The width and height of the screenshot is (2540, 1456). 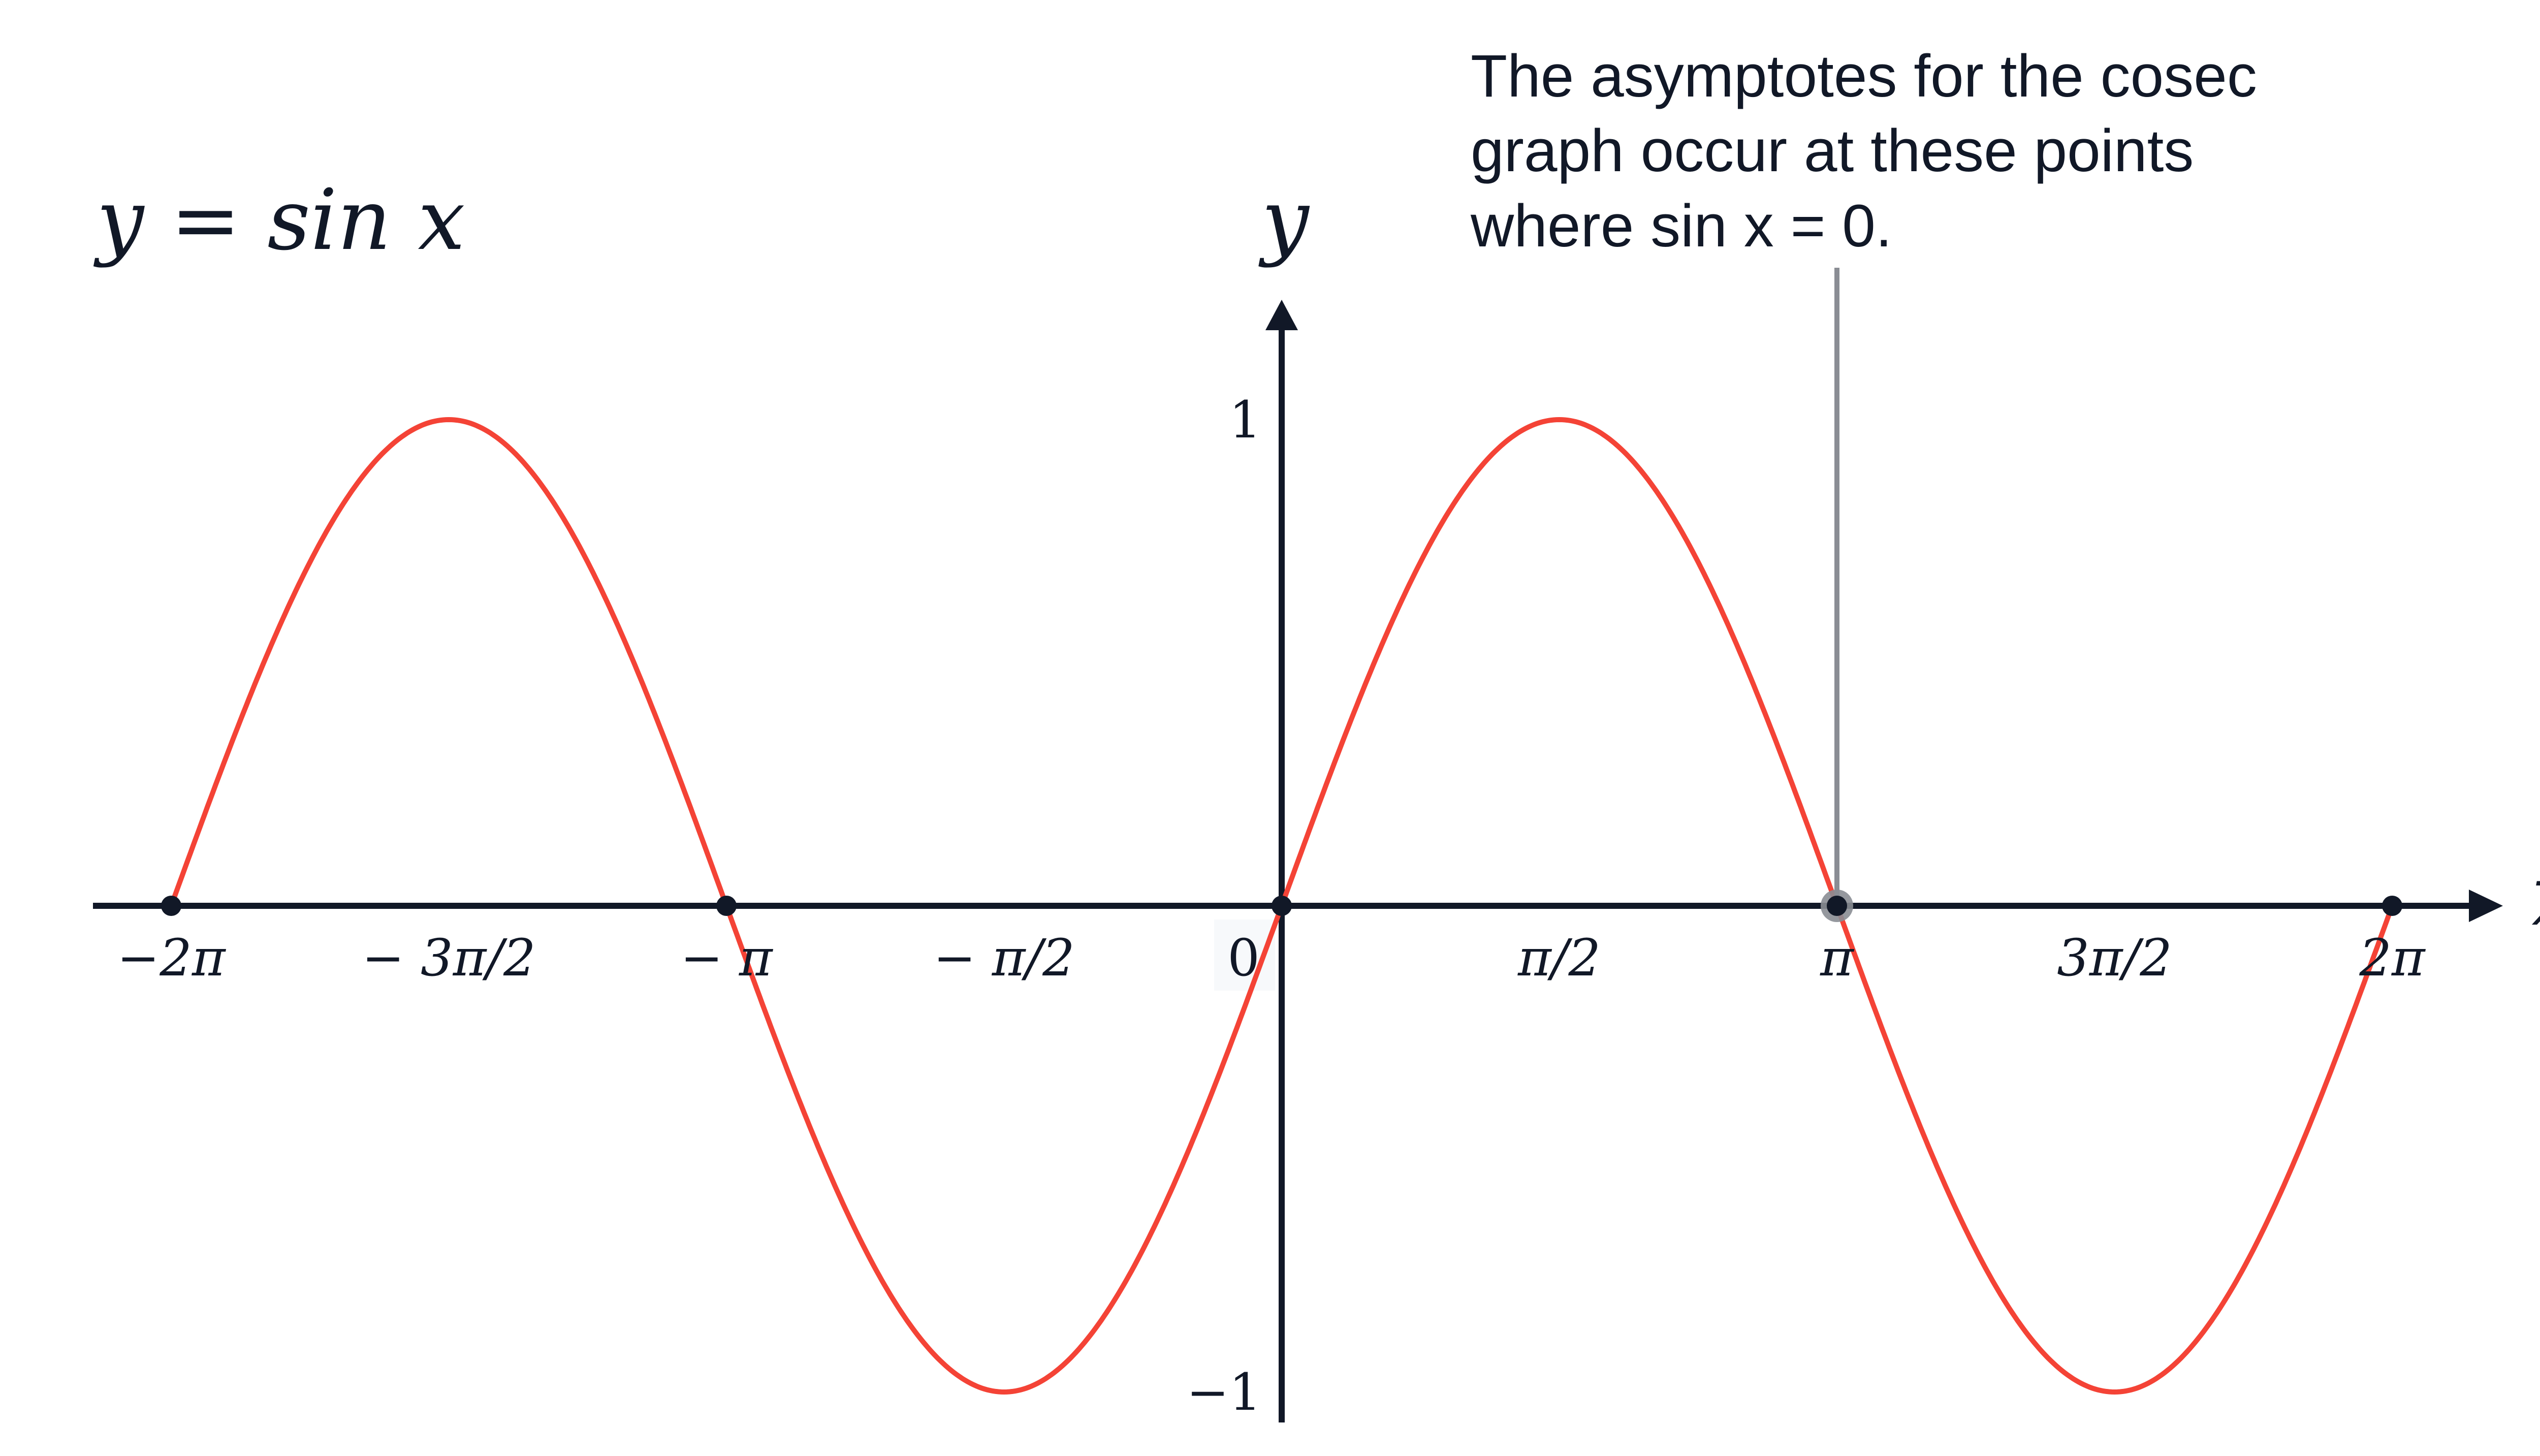 I want to click on x-tick-label: 0, so click(x=1244, y=958).